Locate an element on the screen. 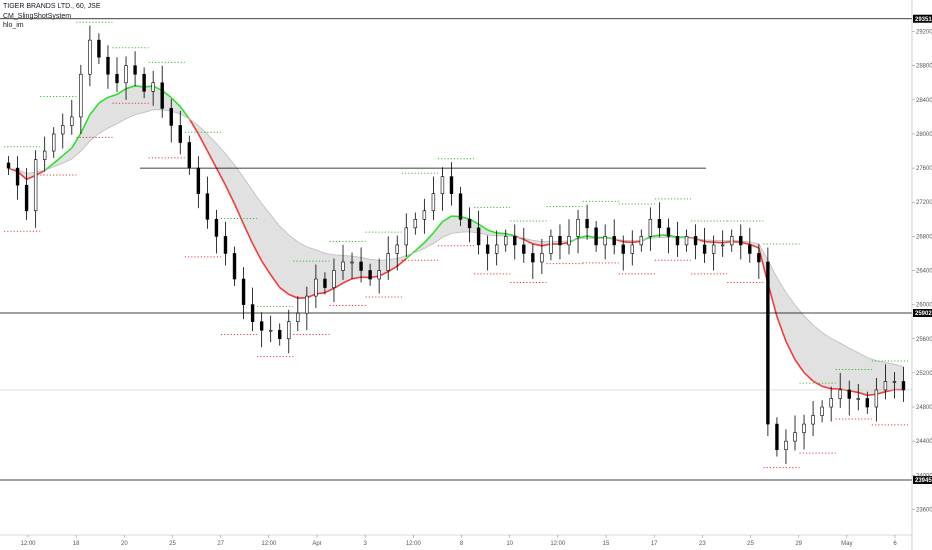  time-tick-label: 27 is located at coordinates (220, 544).